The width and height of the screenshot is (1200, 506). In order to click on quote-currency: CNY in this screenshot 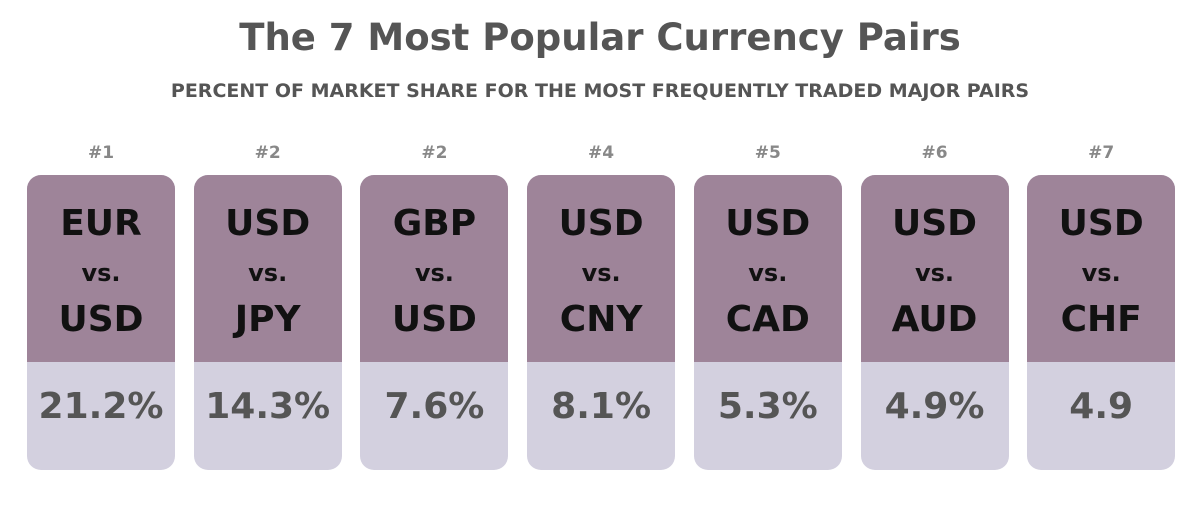, I will do `click(601, 319)`.